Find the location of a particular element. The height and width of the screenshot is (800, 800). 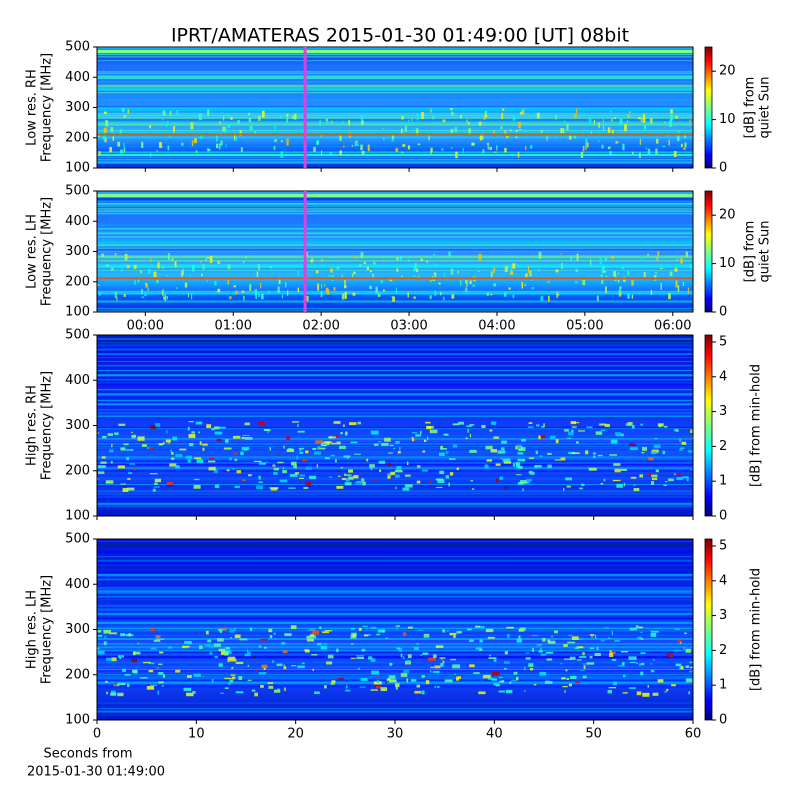

x-axis-label: Seconds from is located at coordinates (87, 754).